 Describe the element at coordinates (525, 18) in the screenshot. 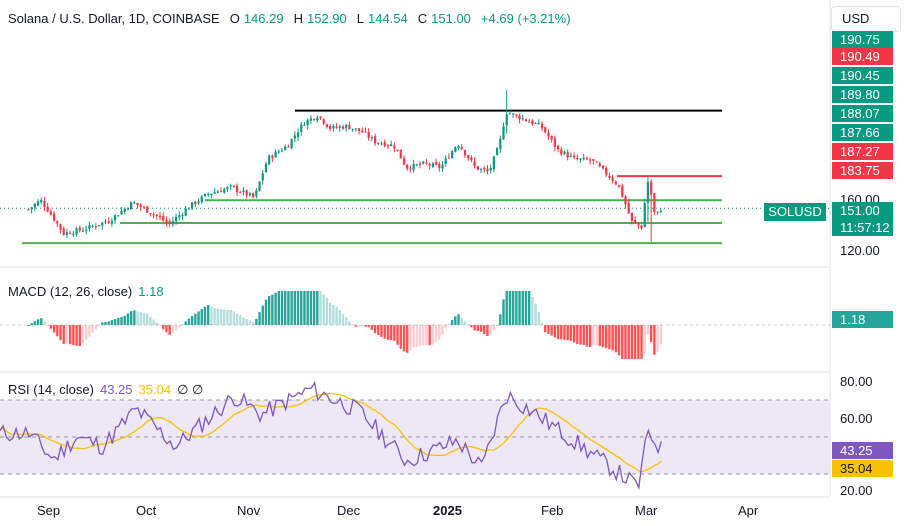

I see `change-value: +4.69 (+3.21%)` at that location.